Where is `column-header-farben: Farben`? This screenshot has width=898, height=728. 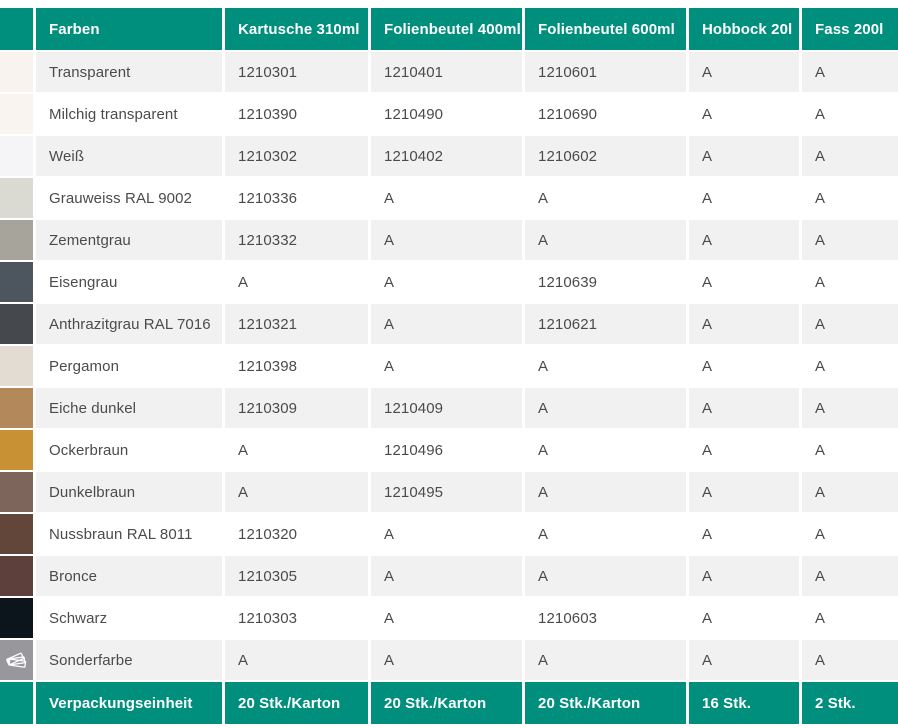
column-header-farben: Farben is located at coordinates (129, 29).